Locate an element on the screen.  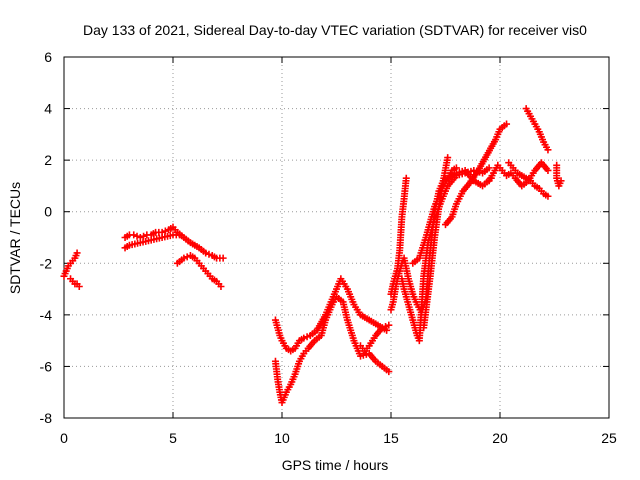
data-point-arc16 is located at coordinates (548, 196).